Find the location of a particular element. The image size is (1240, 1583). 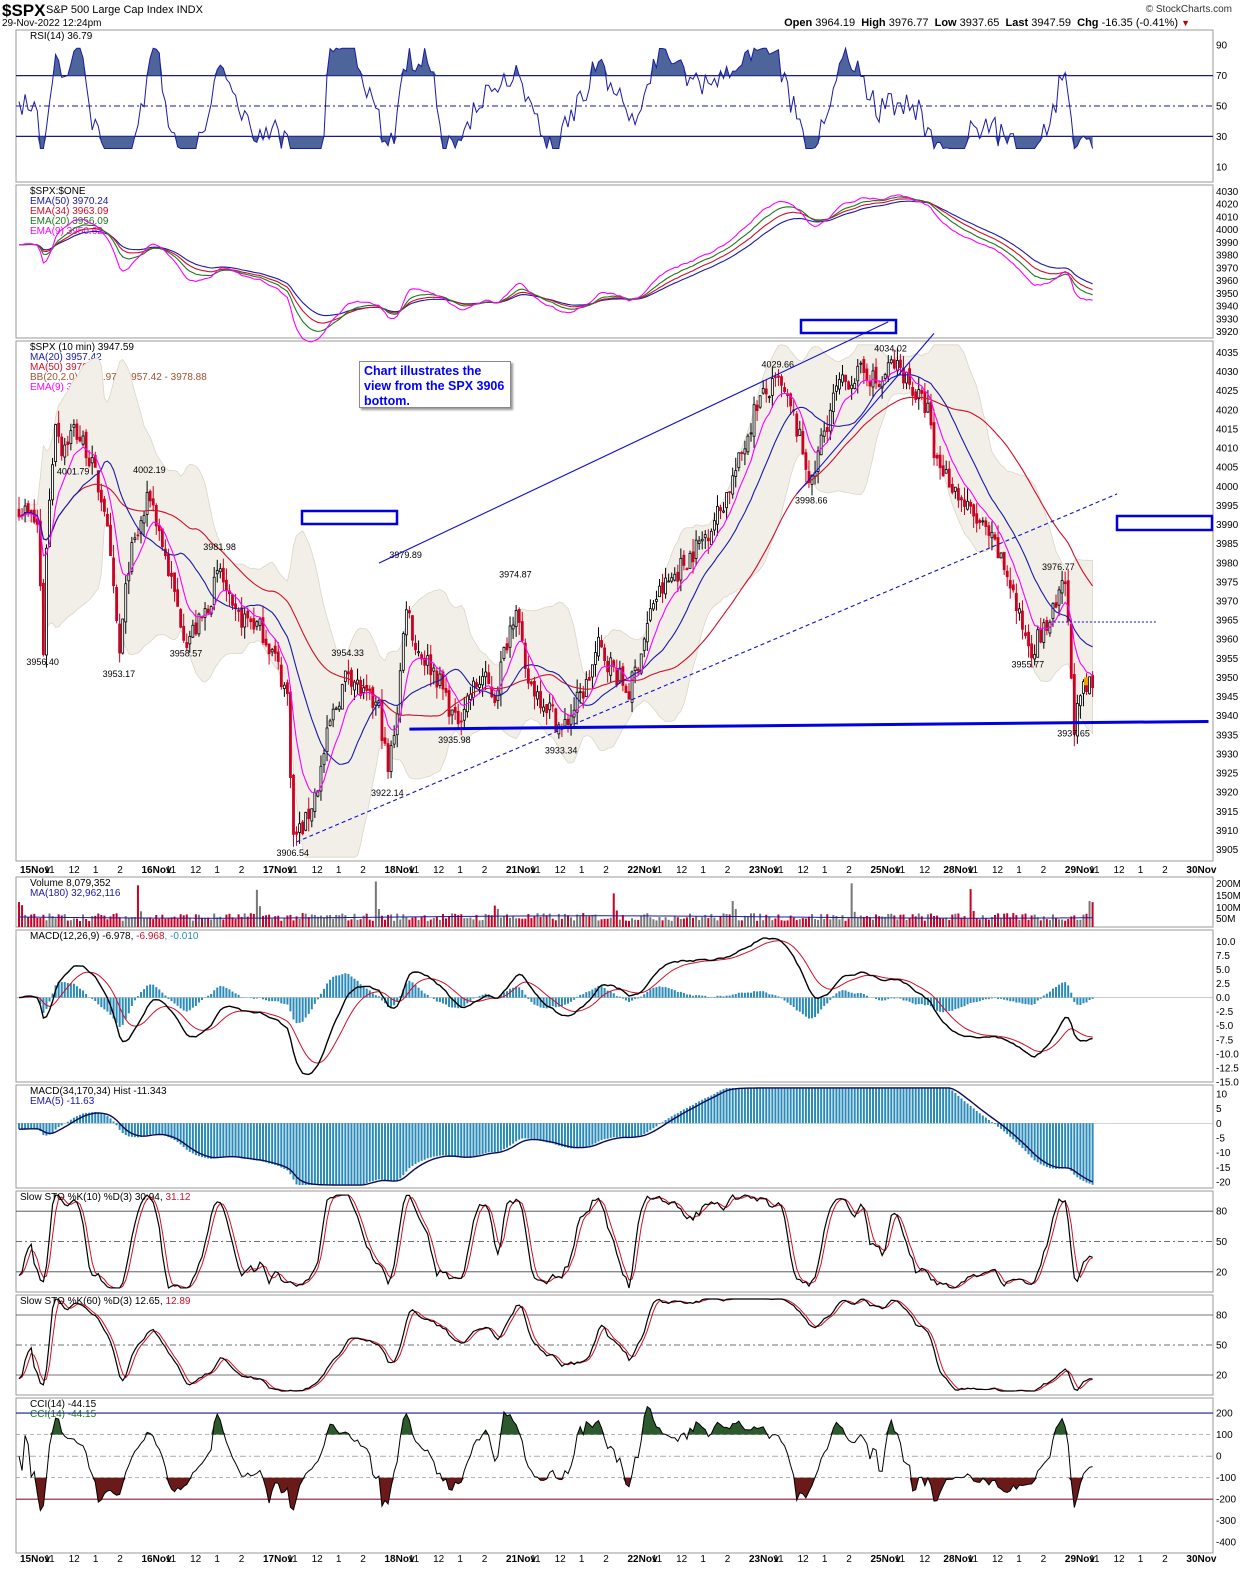

ratio-y-tick: 3960 is located at coordinates (1227, 281).